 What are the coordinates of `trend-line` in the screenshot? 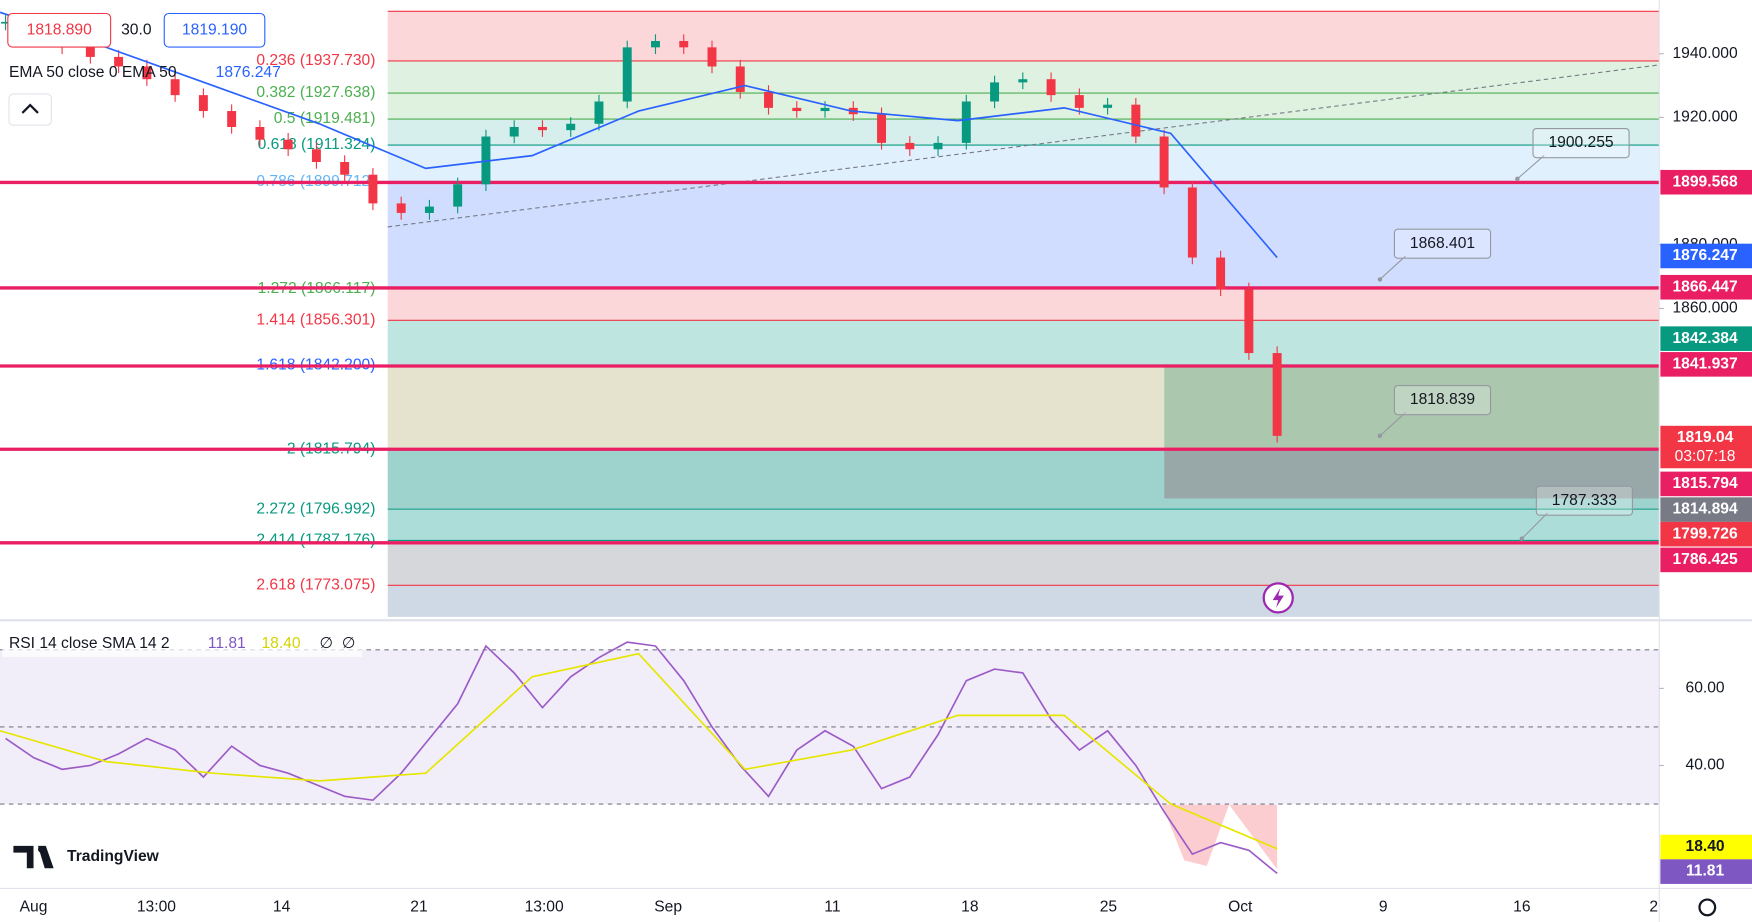 It's located at (1023, 146).